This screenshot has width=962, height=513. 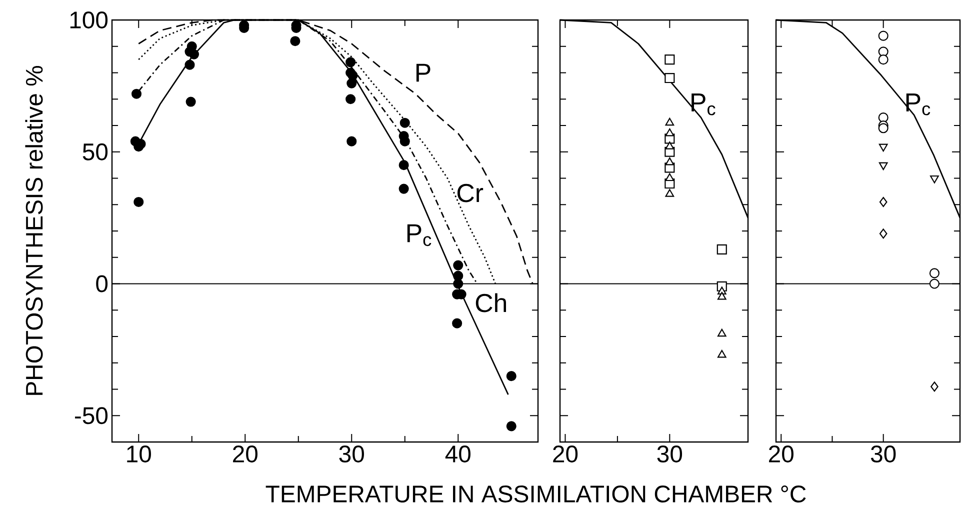 What do you see at coordinates (102, 283) in the screenshot?
I see `y-tick-label: 0` at bounding box center [102, 283].